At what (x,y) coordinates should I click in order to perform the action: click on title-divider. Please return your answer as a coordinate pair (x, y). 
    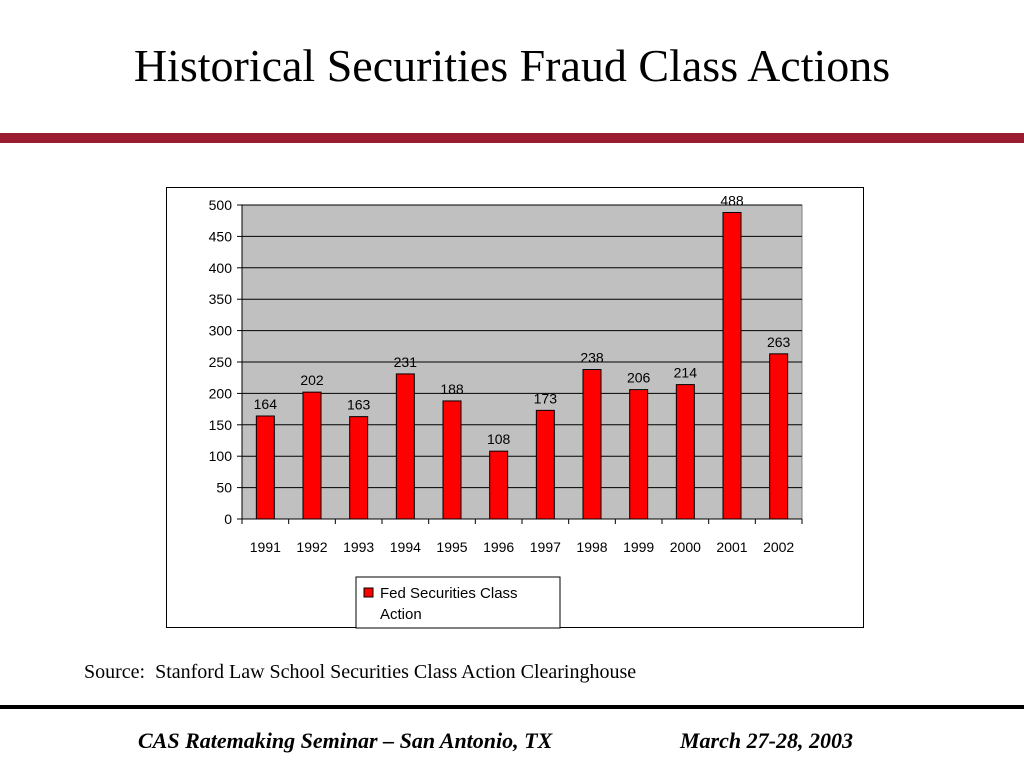
    Looking at the image, I should click on (512, 138).